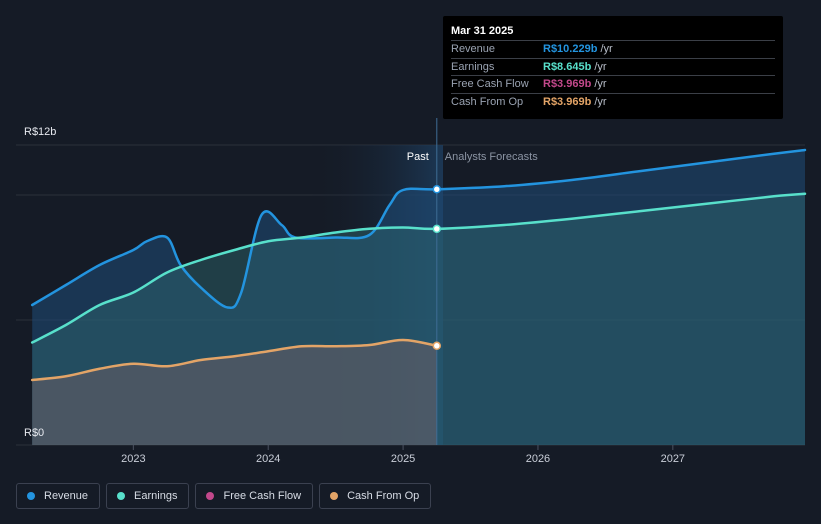  I want to click on tooltip-row-label: Earnings, so click(473, 66).